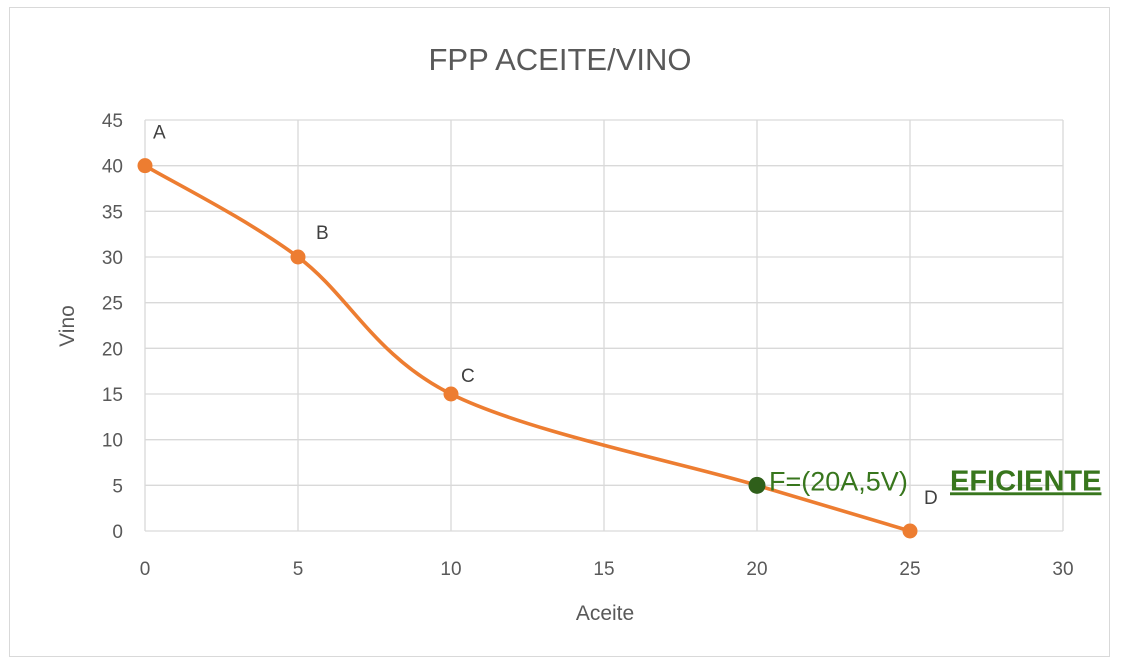 The width and height of the screenshot is (1132, 664). What do you see at coordinates (159, 133) in the screenshot?
I see `point-a-label: A` at bounding box center [159, 133].